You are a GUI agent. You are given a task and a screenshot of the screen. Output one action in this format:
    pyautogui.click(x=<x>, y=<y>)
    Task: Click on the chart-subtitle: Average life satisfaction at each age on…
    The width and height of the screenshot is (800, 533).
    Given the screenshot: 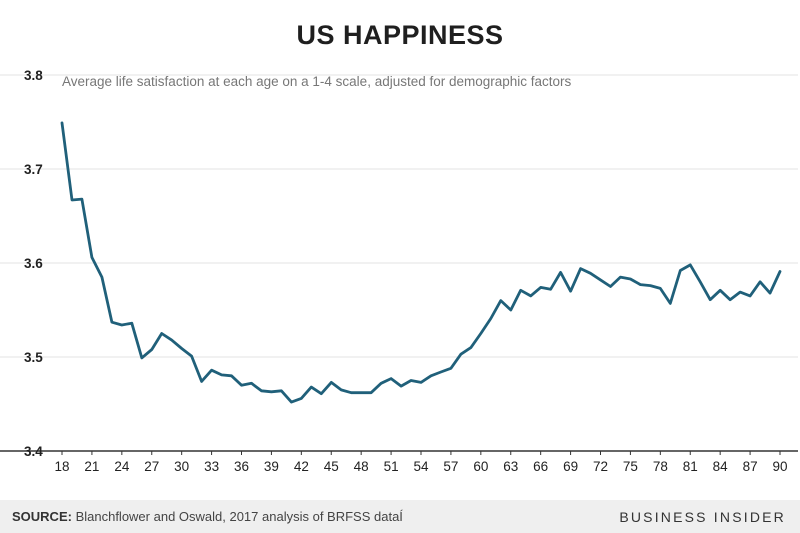 What is the action you would take?
    pyautogui.click(x=317, y=81)
    